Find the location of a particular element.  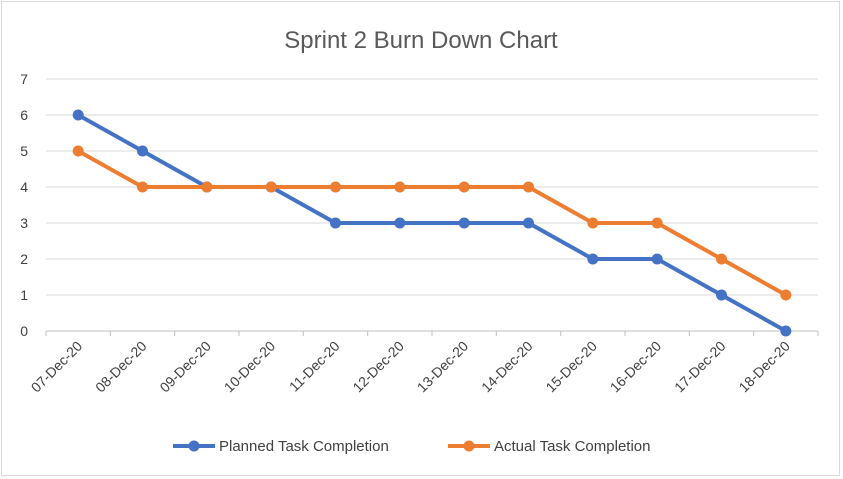

y-tick-label: 7 is located at coordinates (24, 79).